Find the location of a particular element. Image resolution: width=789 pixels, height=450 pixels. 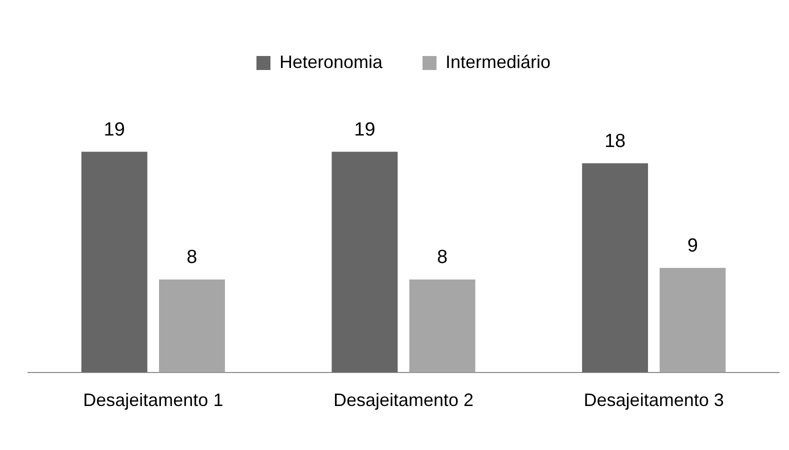

legend-label: Heteronomia is located at coordinates (331, 62).